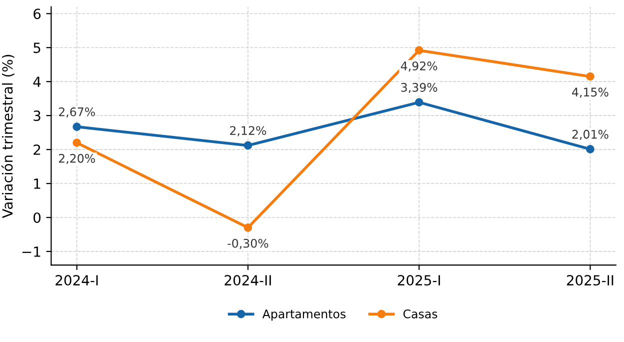 The image size is (624, 342). What do you see at coordinates (590, 135) in the screenshot?
I see `data-label: 2,01%` at bounding box center [590, 135].